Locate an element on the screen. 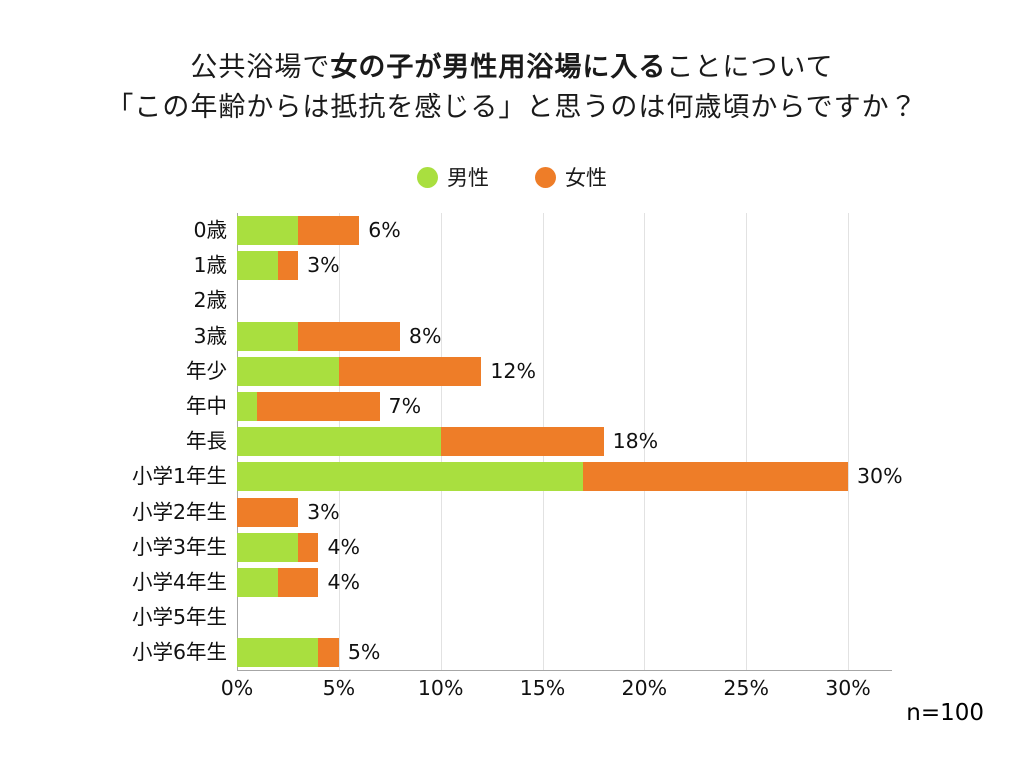 This screenshot has height=768, width=1024. category-label: 0歳 is located at coordinates (210, 230).